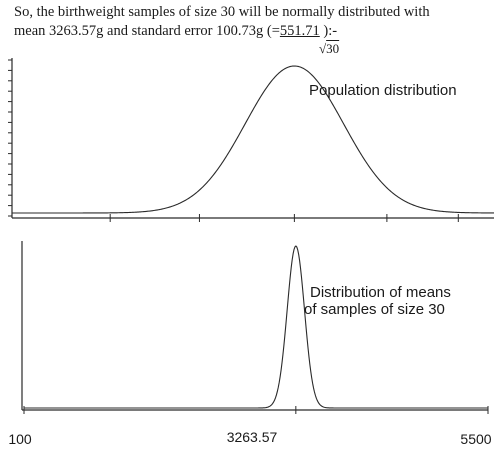  I want to click on x-tick-label-mean: 3263.57, so click(252, 437).